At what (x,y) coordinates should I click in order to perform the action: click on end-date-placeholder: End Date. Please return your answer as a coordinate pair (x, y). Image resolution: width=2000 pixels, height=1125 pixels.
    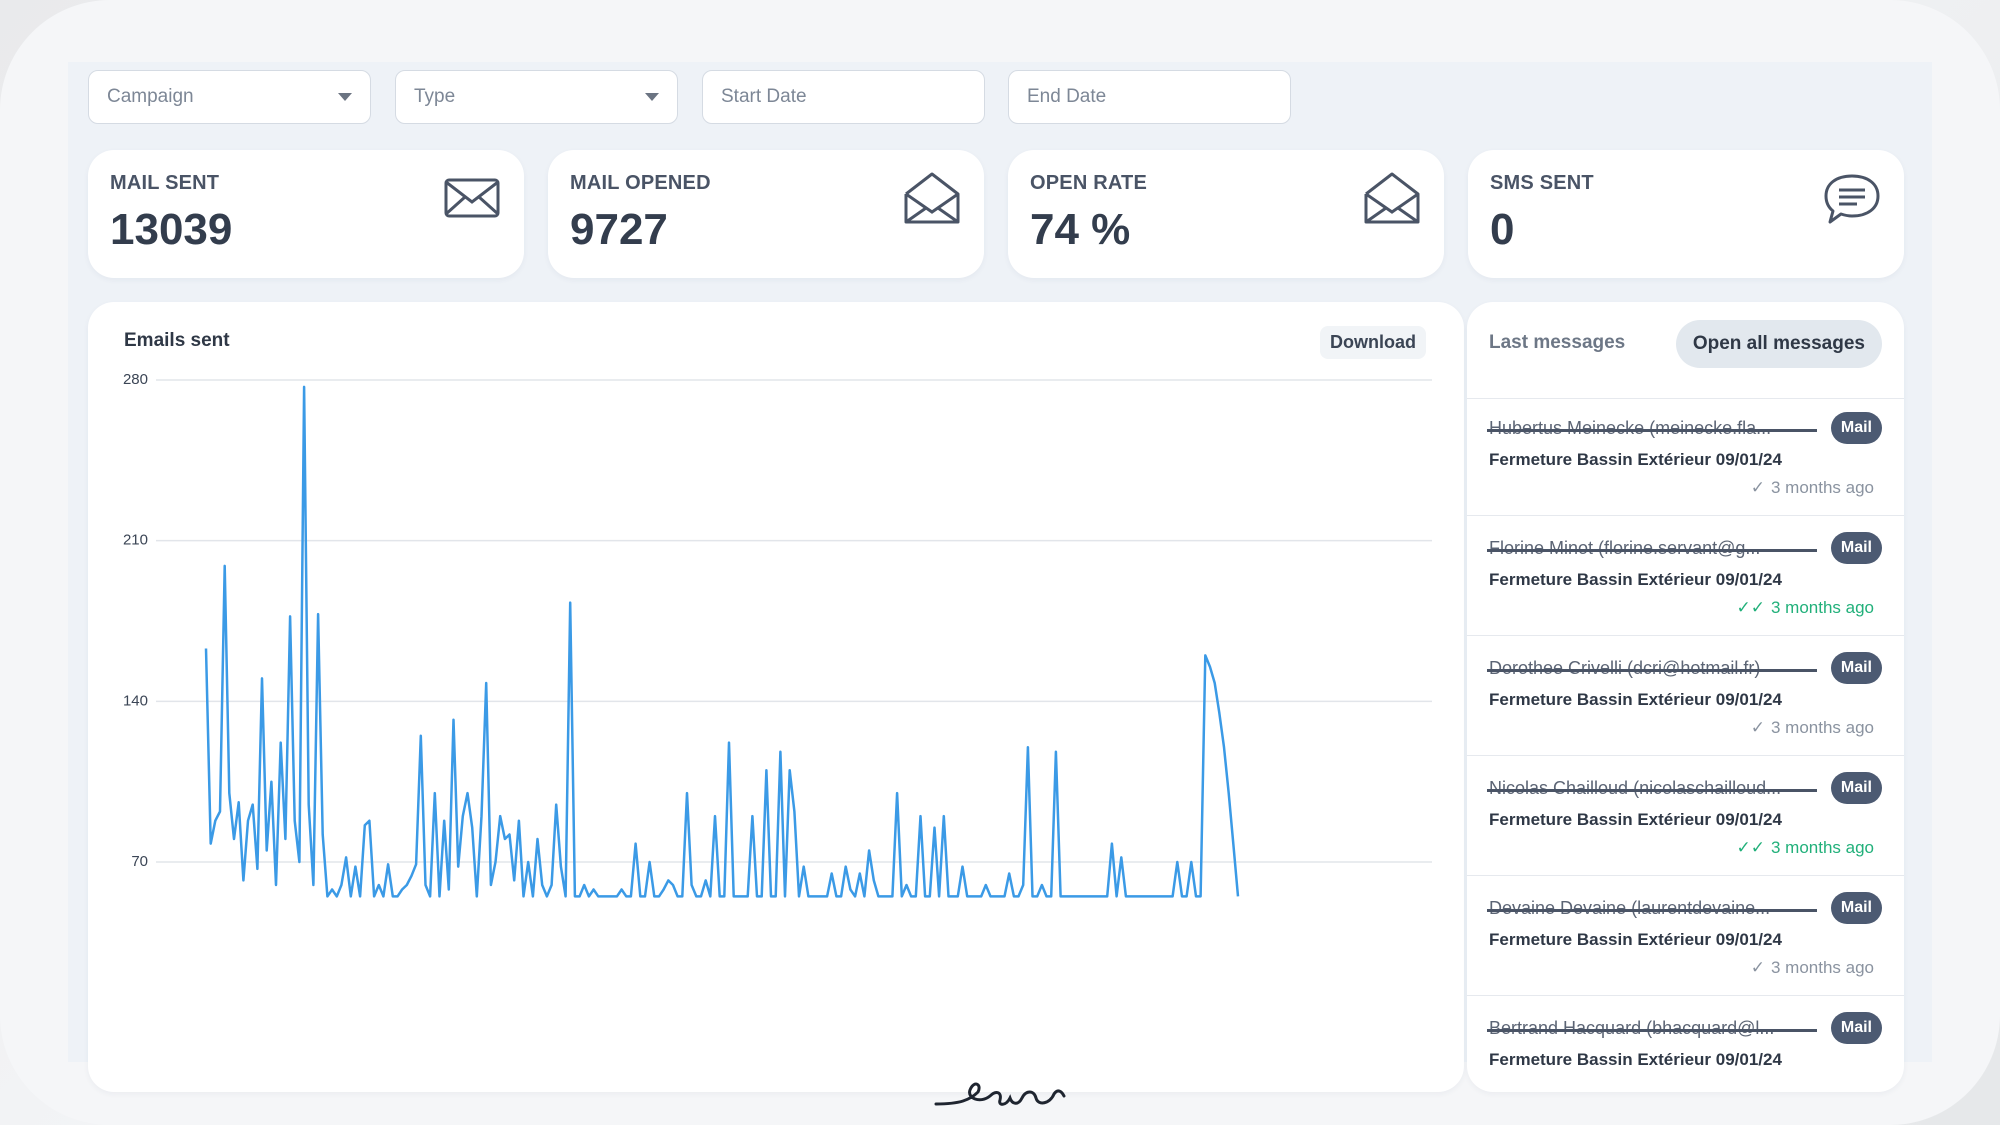
    Looking at the image, I should click on (1067, 96).